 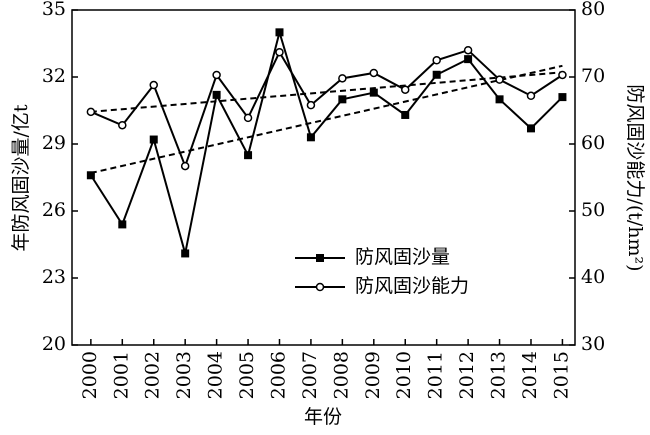 What do you see at coordinates (54, 210) in the screenshot?
I see `y-tick-label: 26` at bounding box center [54, 210].